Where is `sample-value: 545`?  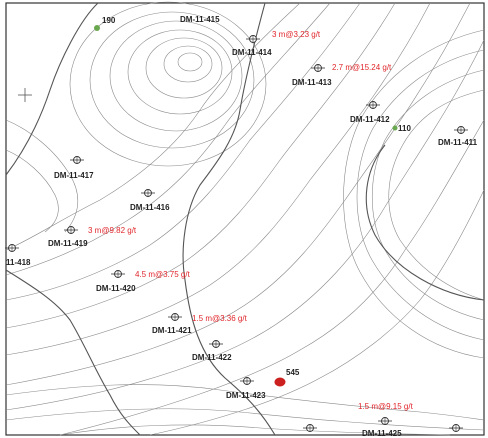 sample-value: 545 is located at coordinates (293, 372).